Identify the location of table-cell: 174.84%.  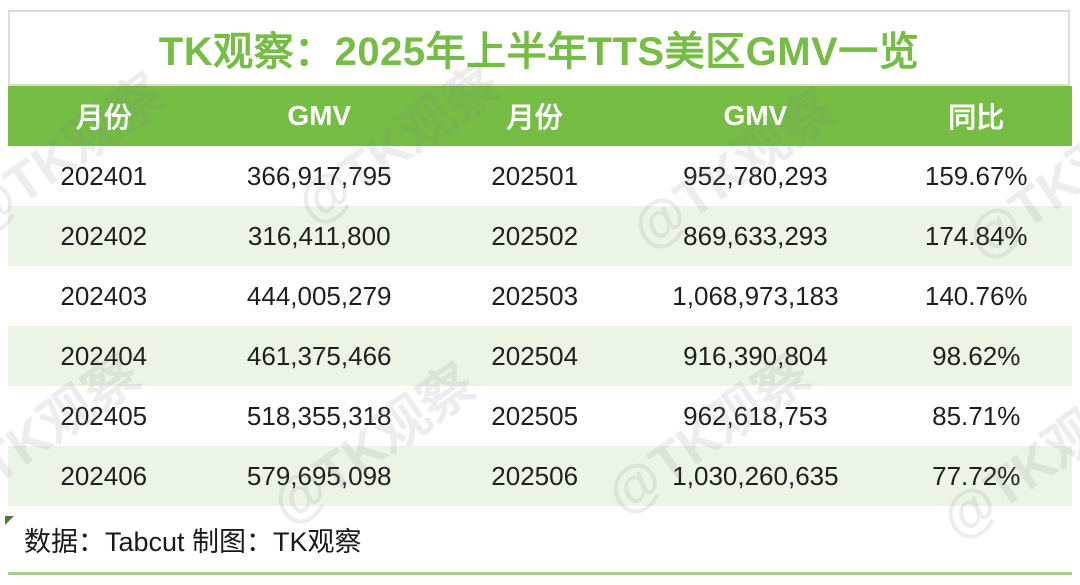
(976, 235).